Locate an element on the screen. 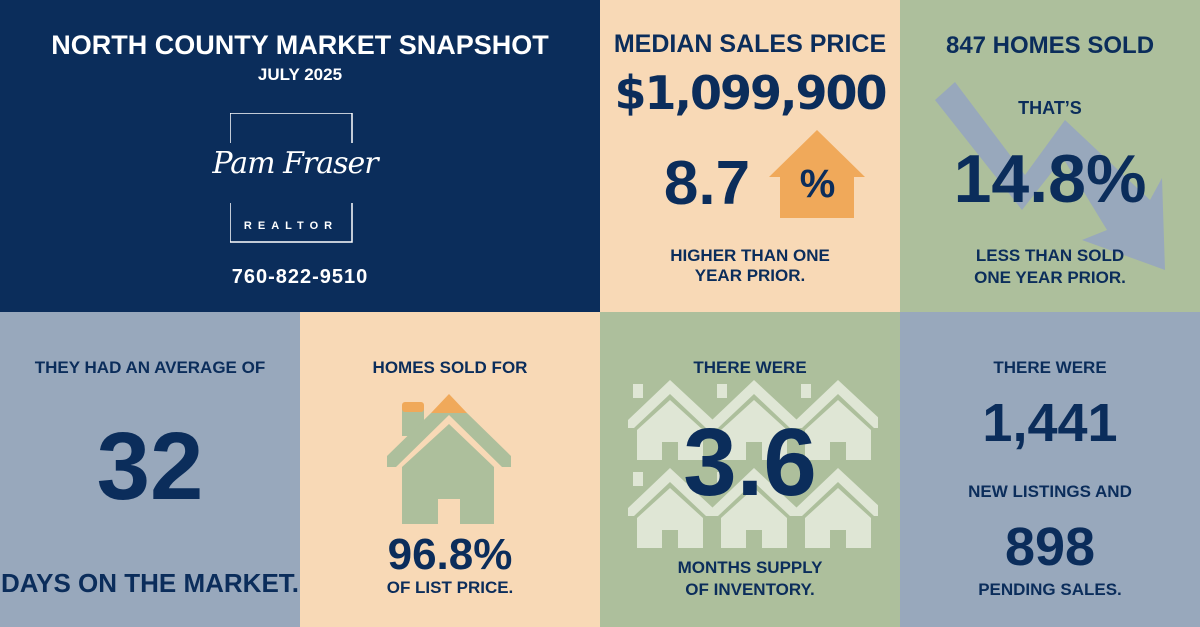  homes-sold-label: 847 HOMES SOLD is located at coordinates (1050, 45).